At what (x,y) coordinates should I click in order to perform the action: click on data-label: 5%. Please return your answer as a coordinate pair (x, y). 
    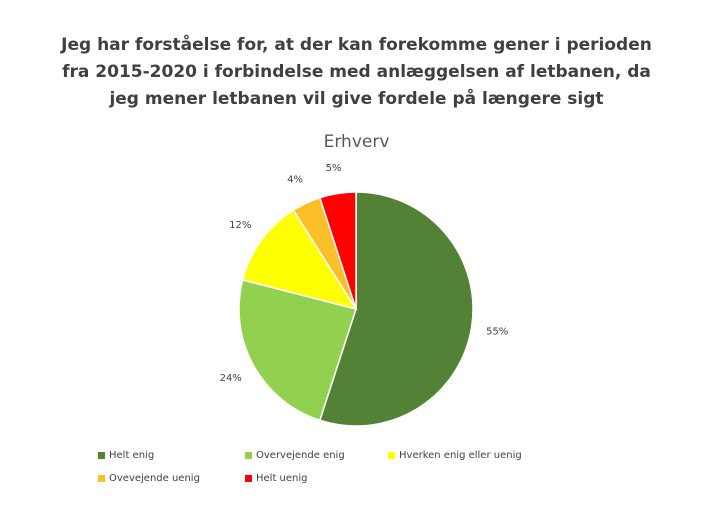
    Looking at the image, I should click on (334, 168).